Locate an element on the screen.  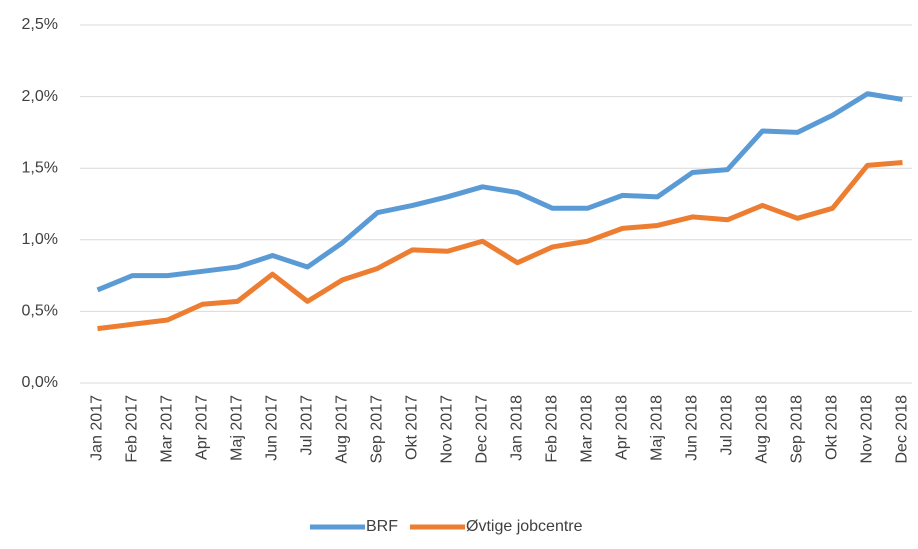
x-tick-label: Jun 2018 is located at coordinates (692, 428).